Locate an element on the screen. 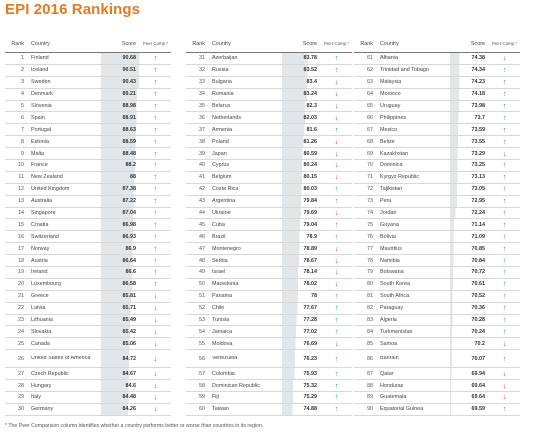 This screenshot has height=436, width=540. country-cell: Portugal is located at coordinates (41, 129).